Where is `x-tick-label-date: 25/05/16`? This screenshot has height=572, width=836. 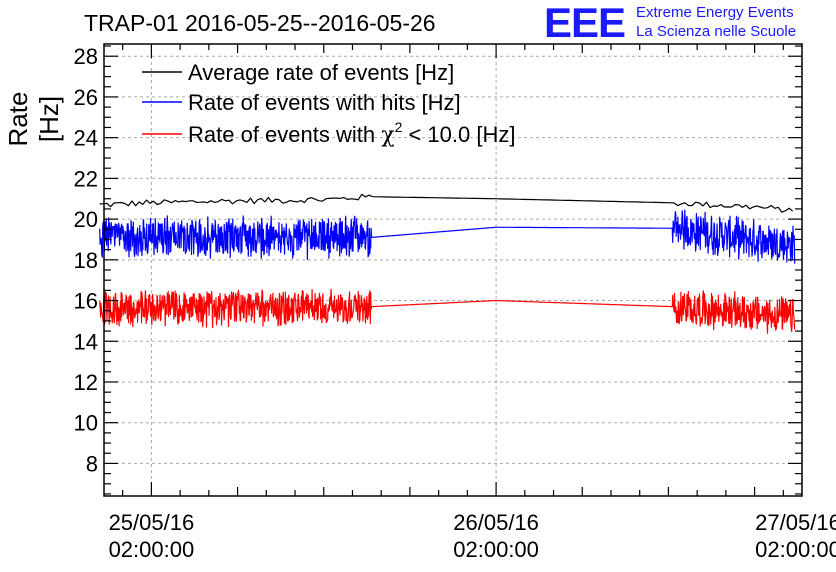
x-tick-label-date: 25/05/16 is located at coordinates (152, 522).